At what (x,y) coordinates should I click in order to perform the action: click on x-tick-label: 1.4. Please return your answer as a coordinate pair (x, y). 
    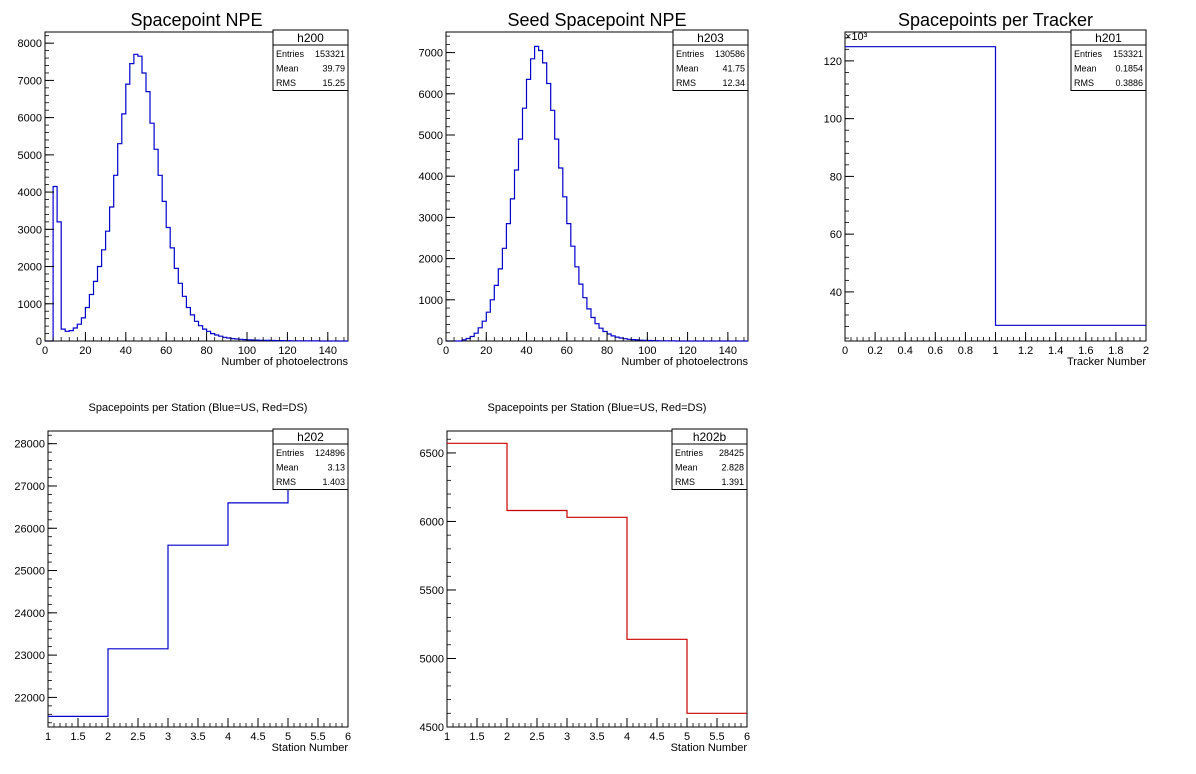
    Looking at the image, I should click on (1055, 351).